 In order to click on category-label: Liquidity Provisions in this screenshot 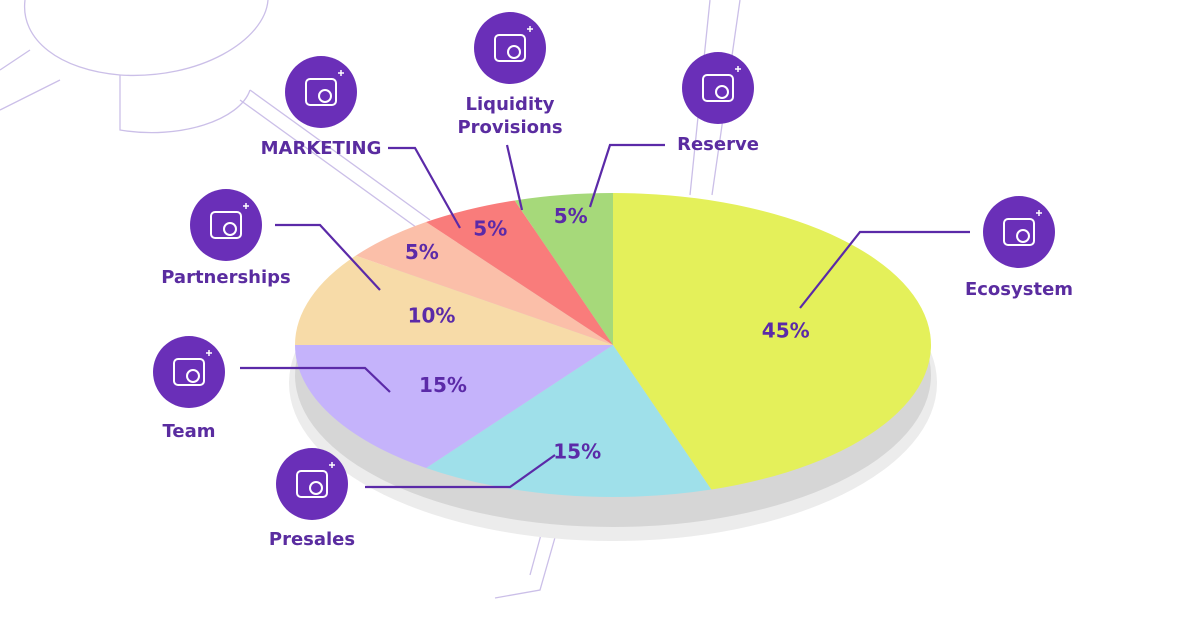, I will do `click(510, 116)`.